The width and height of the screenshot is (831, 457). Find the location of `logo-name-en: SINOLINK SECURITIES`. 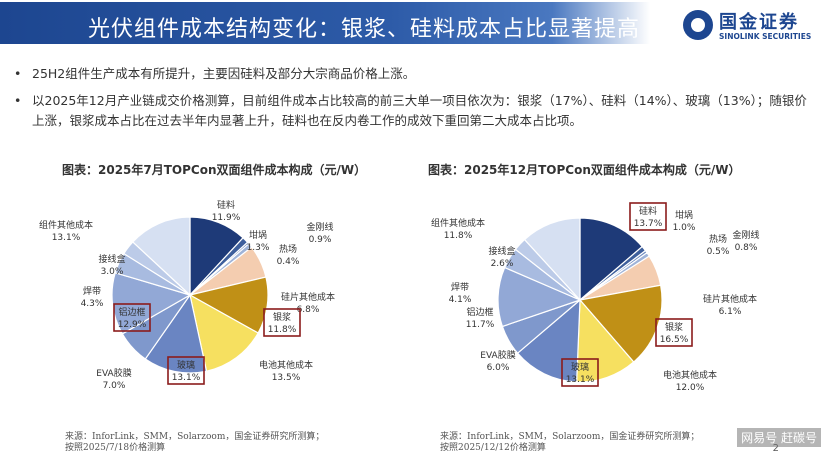

logo-name-en: SINOLINK SECURITIES is located at coordinates (765, 36).